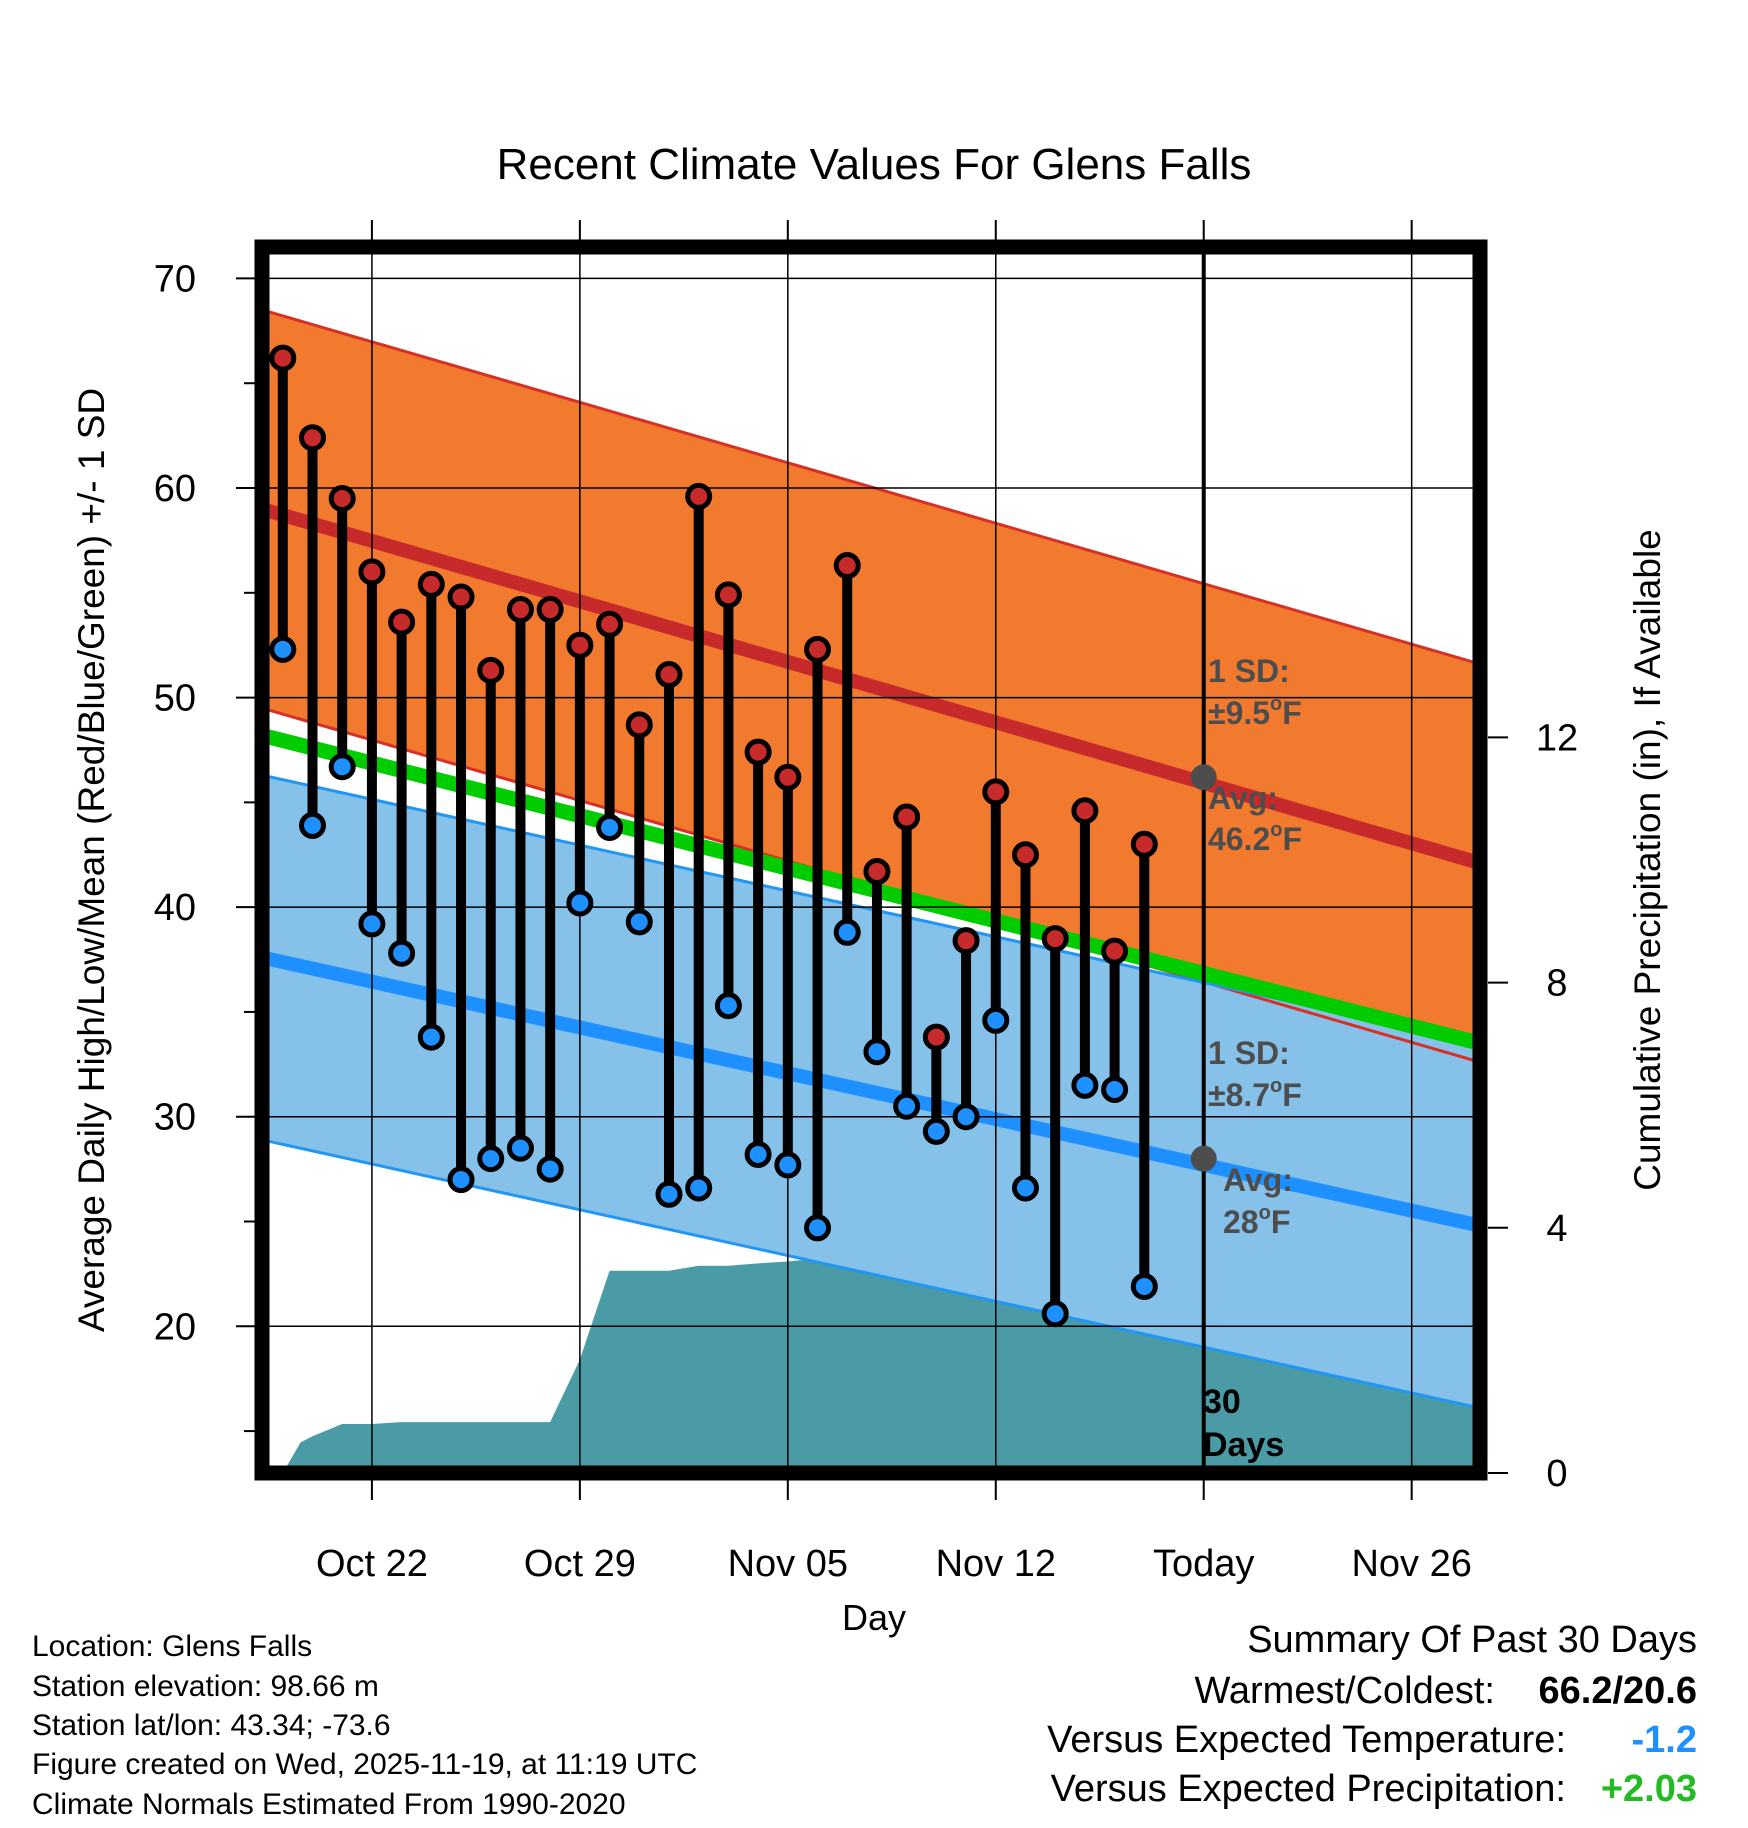 This screenshot has width=1748, height=1828. What do you see at coordinates (175, 908) in the screenshot?
I see `y-tick-label: 40` at bounding box center [175, 908].